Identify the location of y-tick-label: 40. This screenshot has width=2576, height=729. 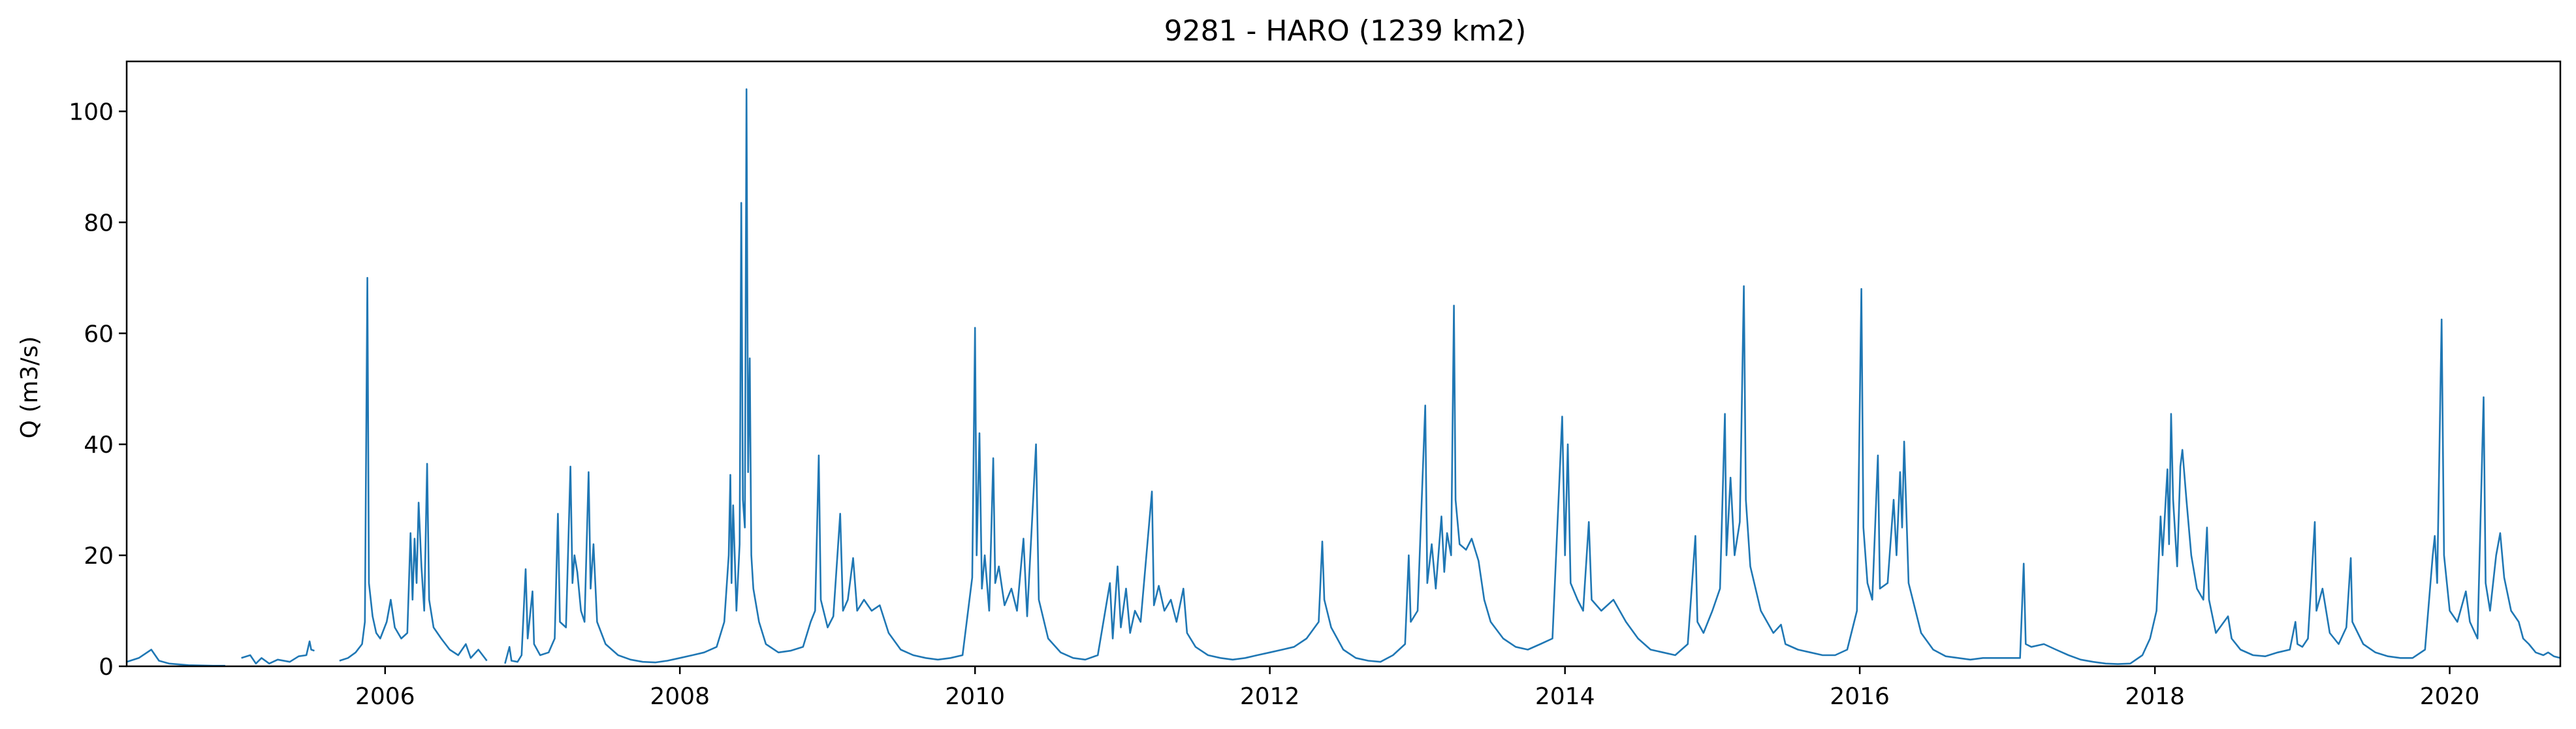
(99, 445).